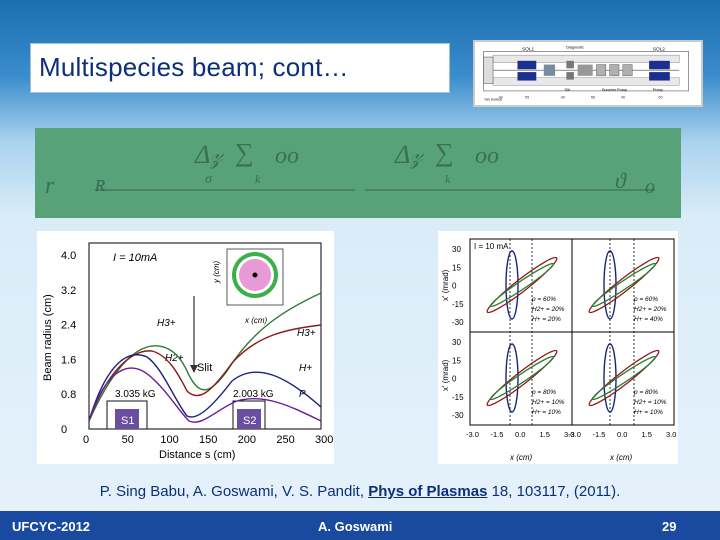 This screenshot has height=540, width=720. I want to click on svg-text: Δ𝓏, so click(209, 154).